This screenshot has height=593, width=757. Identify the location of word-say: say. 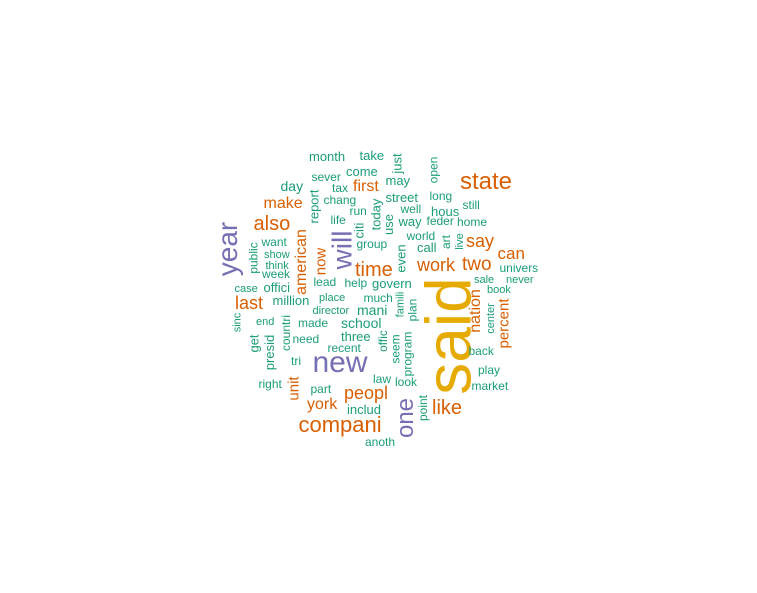
(480, 241).